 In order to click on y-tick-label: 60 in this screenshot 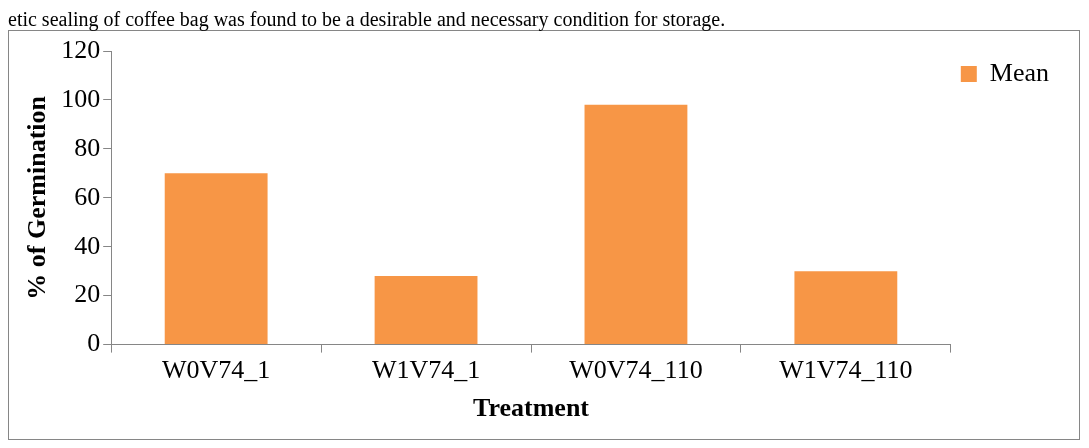, I will do `click(87, 196)`.